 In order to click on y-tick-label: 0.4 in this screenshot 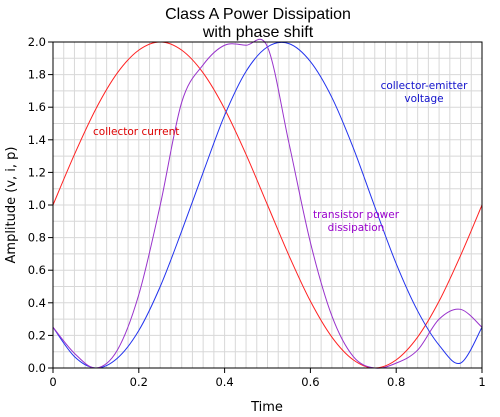, I will do `click(37, 303)`.